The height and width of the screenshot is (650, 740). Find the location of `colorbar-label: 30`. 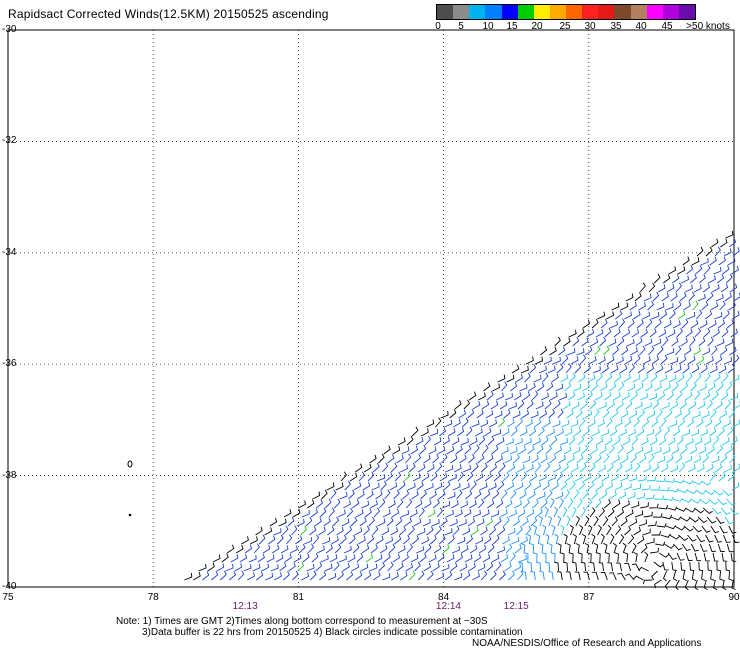

colorbar-label: 30 is located at coordinates (590, 26).